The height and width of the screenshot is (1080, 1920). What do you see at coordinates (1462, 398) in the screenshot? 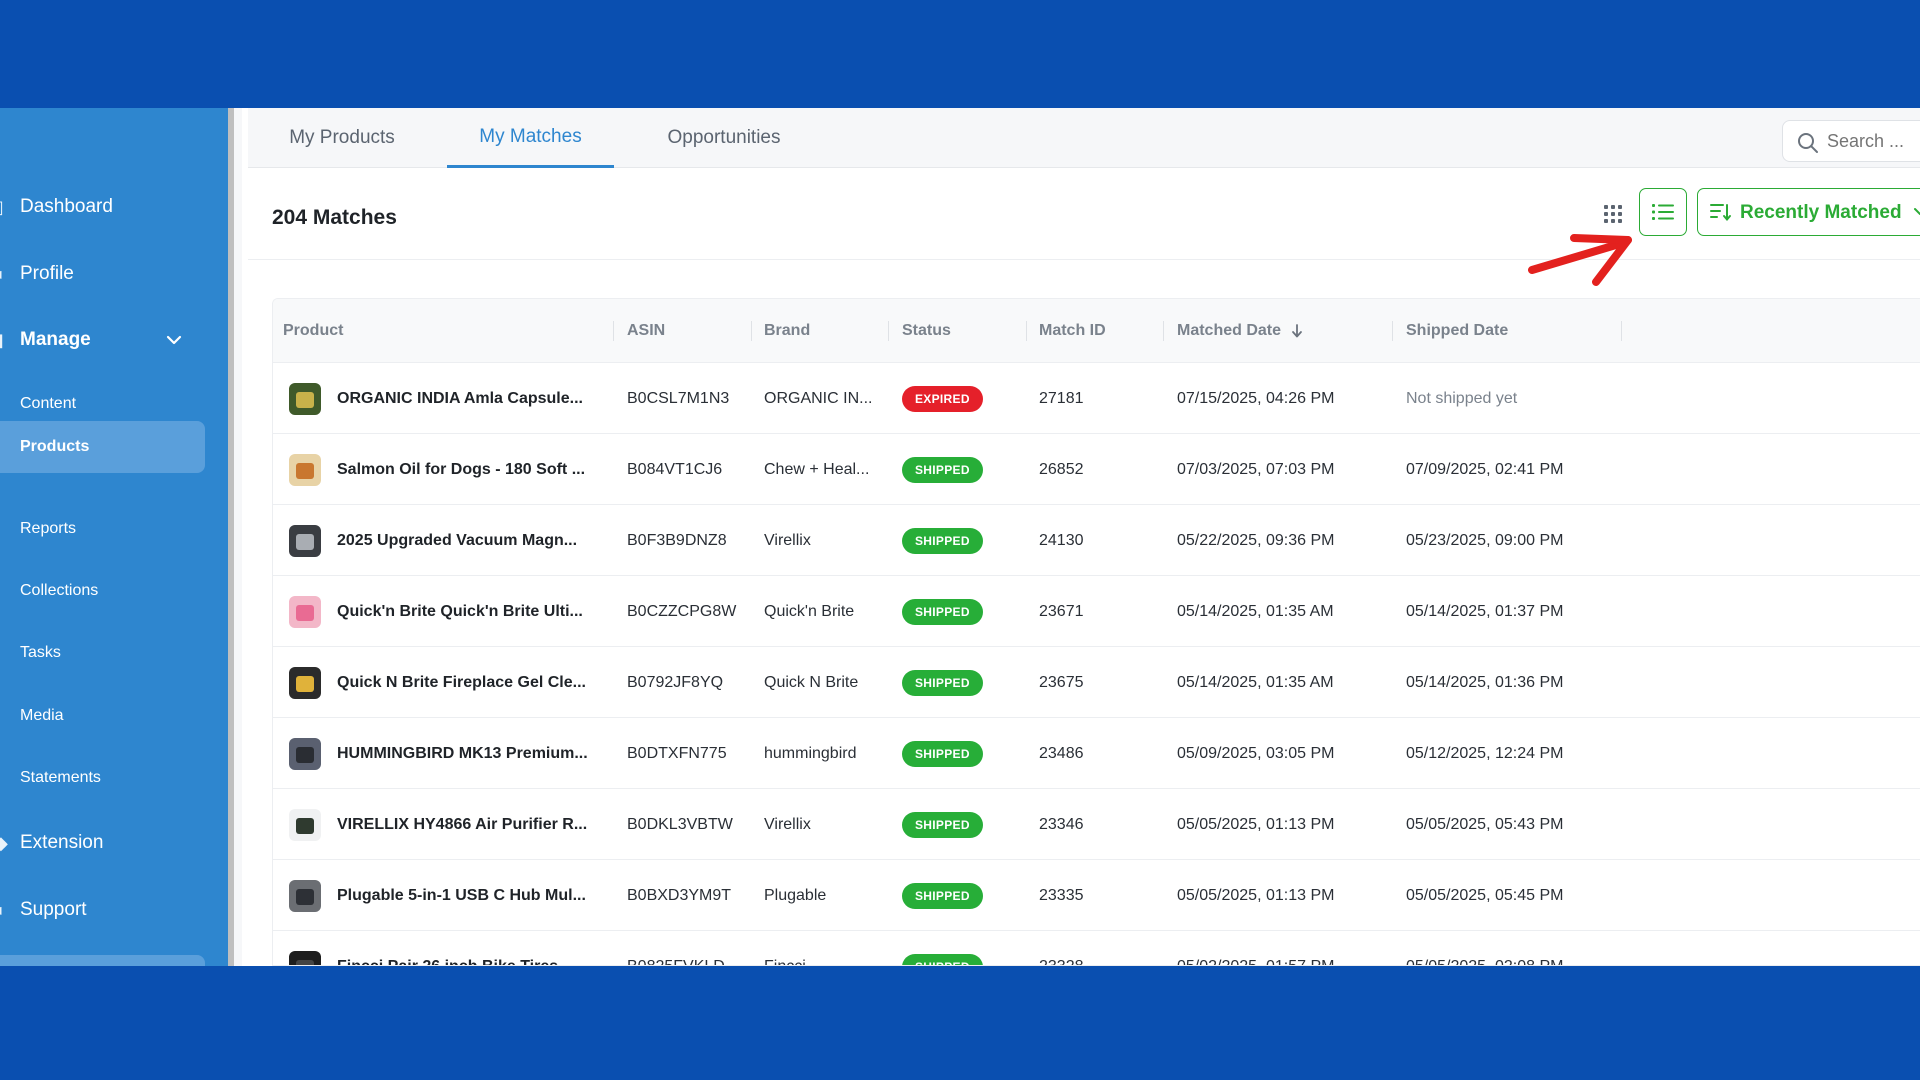
I see `shipped-date-value: Not shipped yet` at bounding box center [1462, 398].